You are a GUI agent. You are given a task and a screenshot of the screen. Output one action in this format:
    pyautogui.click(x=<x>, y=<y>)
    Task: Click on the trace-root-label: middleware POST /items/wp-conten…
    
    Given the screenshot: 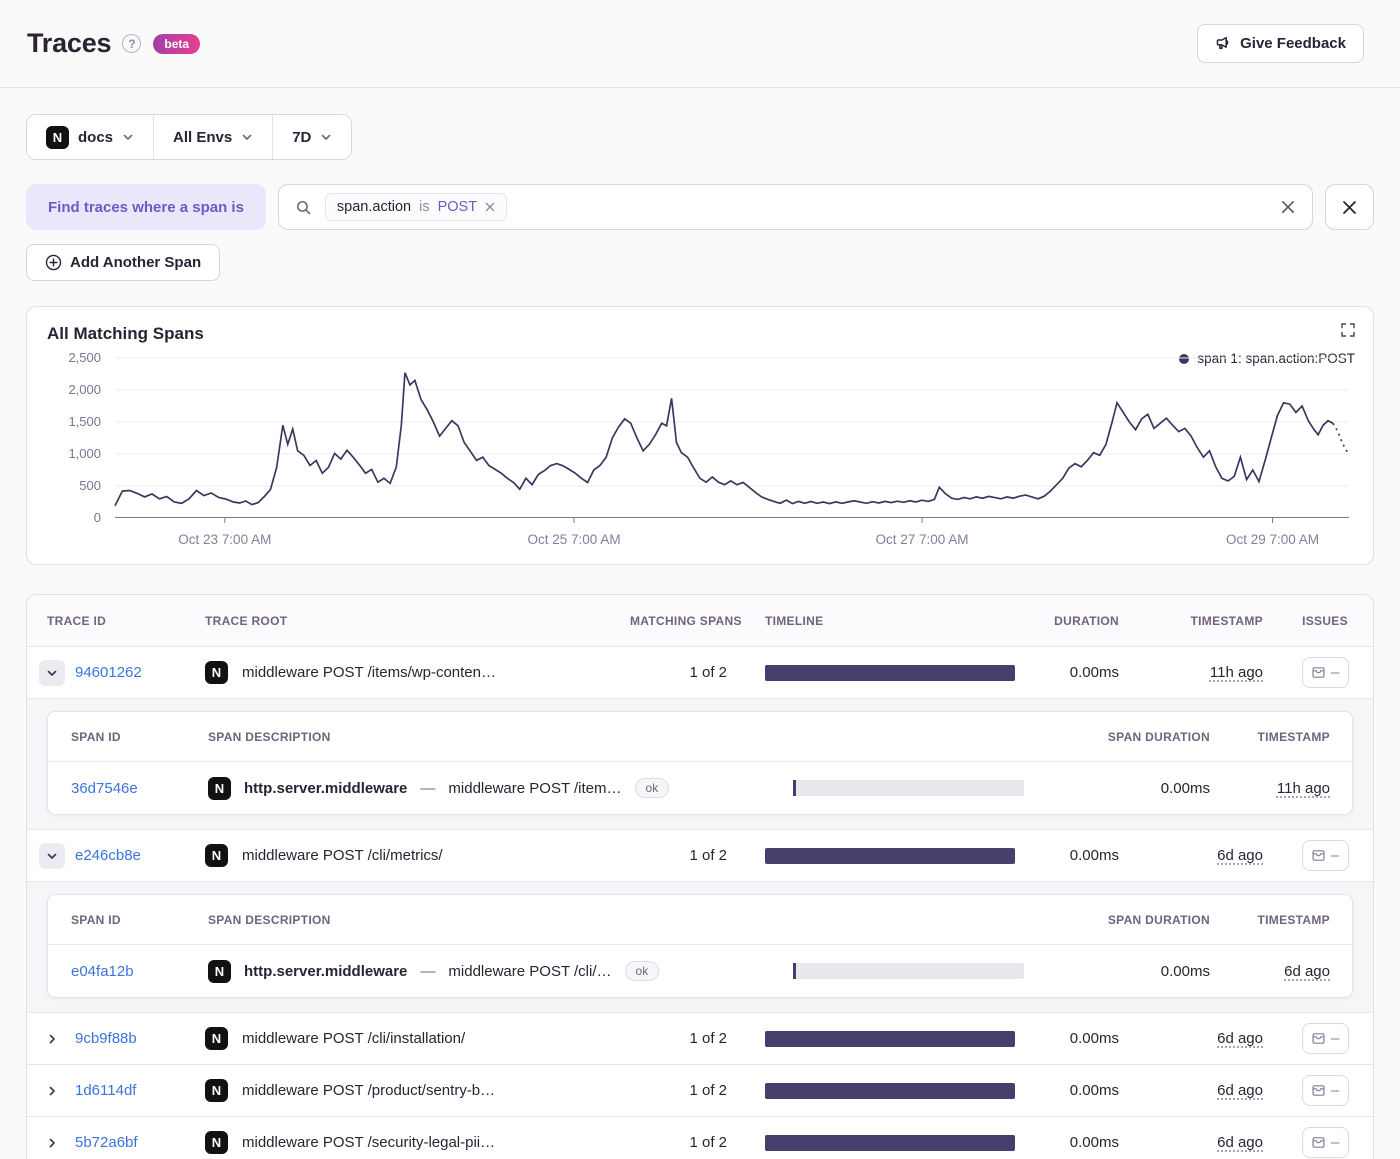 What is the action you would take?
    pyautogui.click(x=369, y=672)
    